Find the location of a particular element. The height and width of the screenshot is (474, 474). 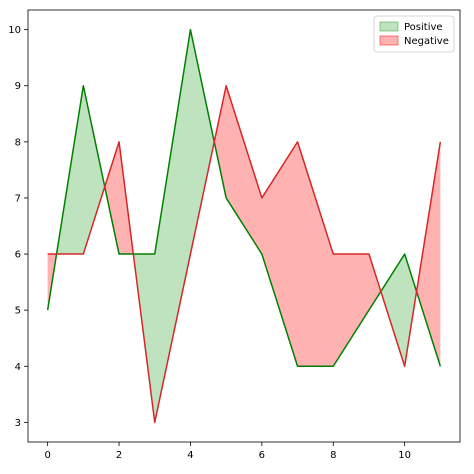

legend: Positive Negative is located at coordinates (414, 34).